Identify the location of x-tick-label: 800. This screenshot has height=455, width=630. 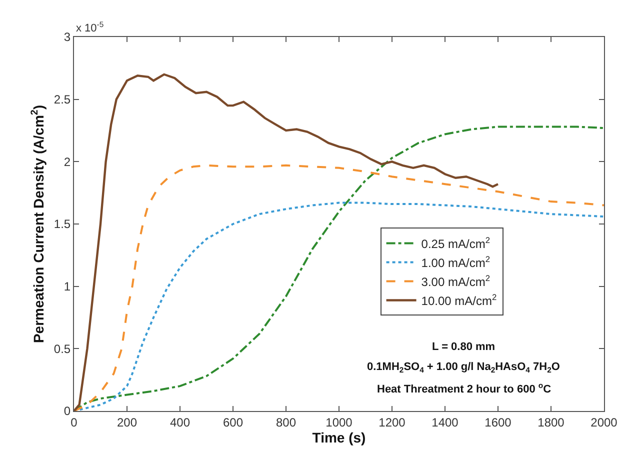
(286, 422).